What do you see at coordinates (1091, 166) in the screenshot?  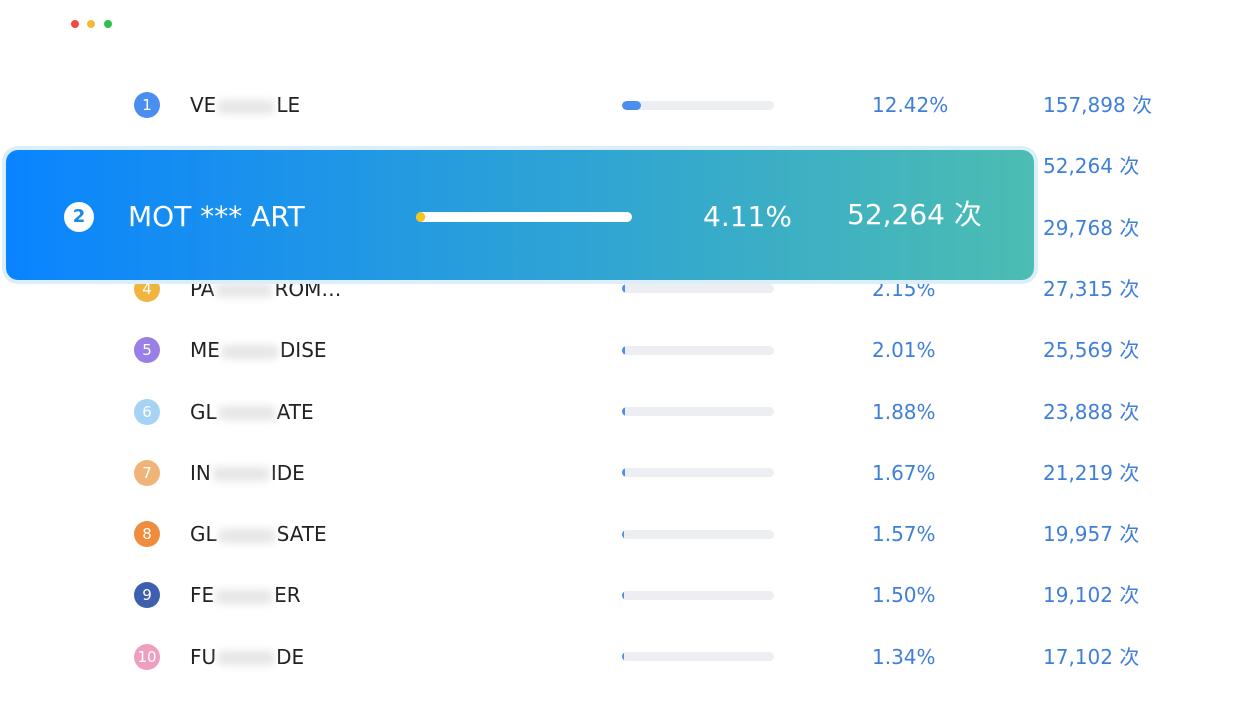 I see `count: 52,264 次` at bounding box center [1091, 166].